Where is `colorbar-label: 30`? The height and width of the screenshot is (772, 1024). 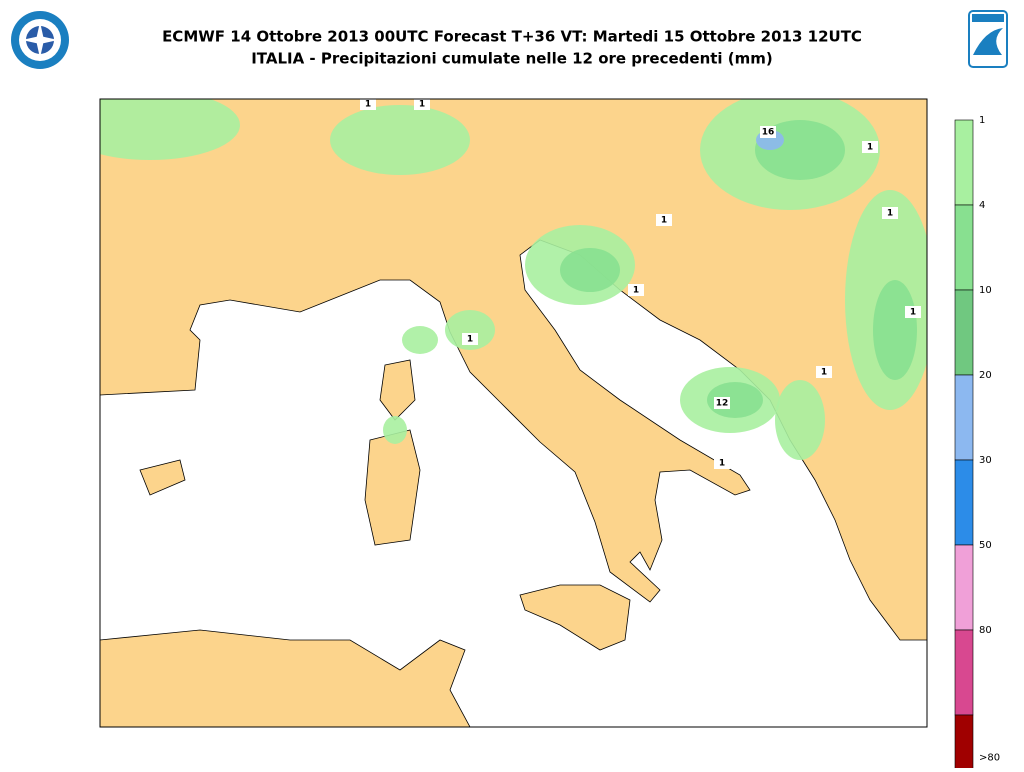
colorbar-label: 30 is located at coordinates (985, 460).